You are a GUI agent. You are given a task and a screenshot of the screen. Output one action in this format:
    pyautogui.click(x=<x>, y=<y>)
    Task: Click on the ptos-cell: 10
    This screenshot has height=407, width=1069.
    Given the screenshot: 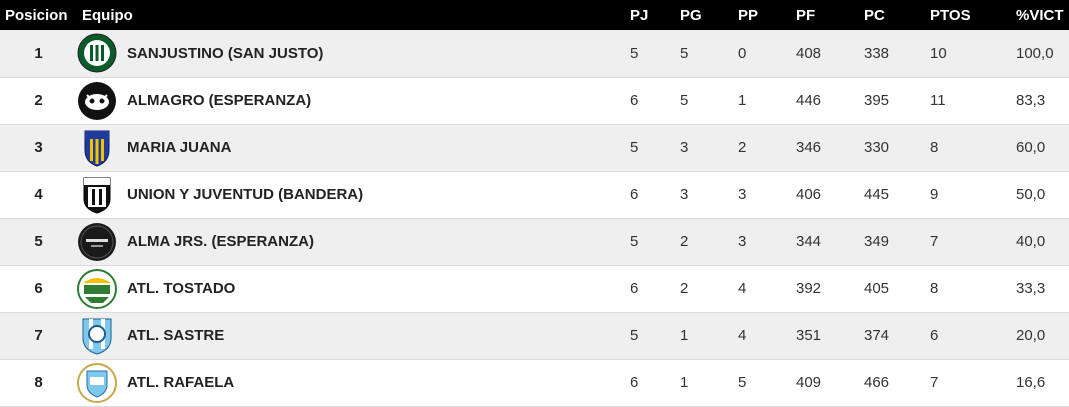 What is the action you would take?
    pyautogui.click(x=938, y=53)
    